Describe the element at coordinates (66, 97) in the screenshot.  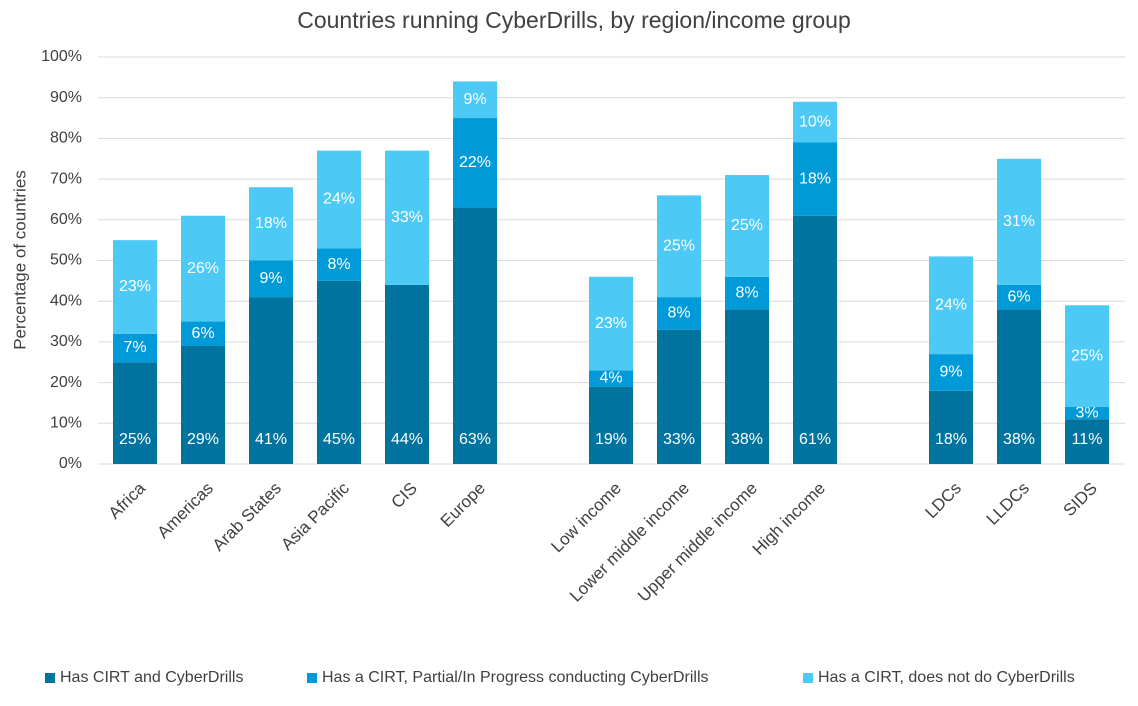
I see `y-tick-label: 90%` at that location.